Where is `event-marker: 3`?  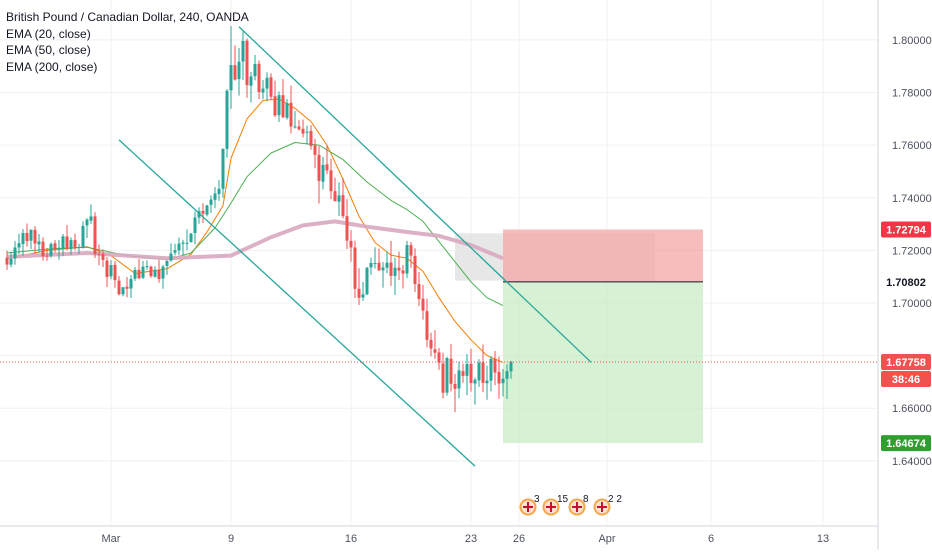 event-marker: 3 is located at coordinates (530, 505).